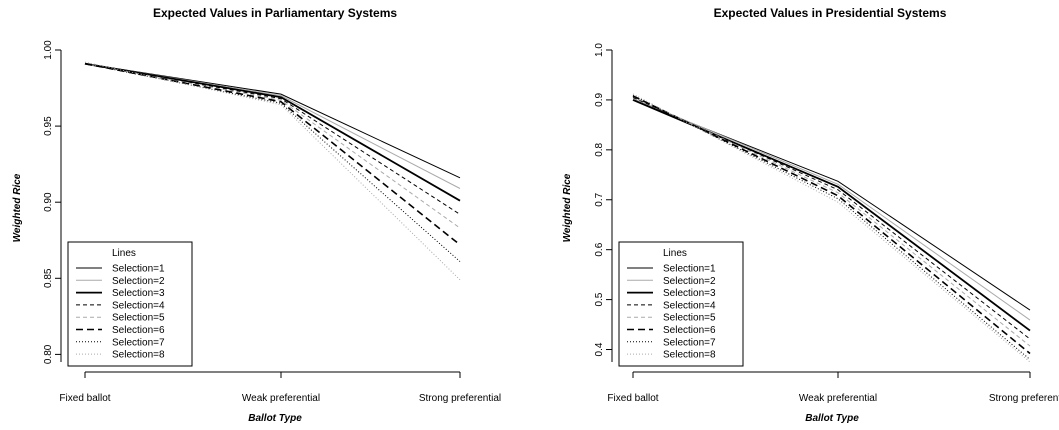 The image size is (1059, 430). Describe the element at coordinates (599, 249) in the screenshot. I see `presidential-y-tick-label: 0.6` at that location.